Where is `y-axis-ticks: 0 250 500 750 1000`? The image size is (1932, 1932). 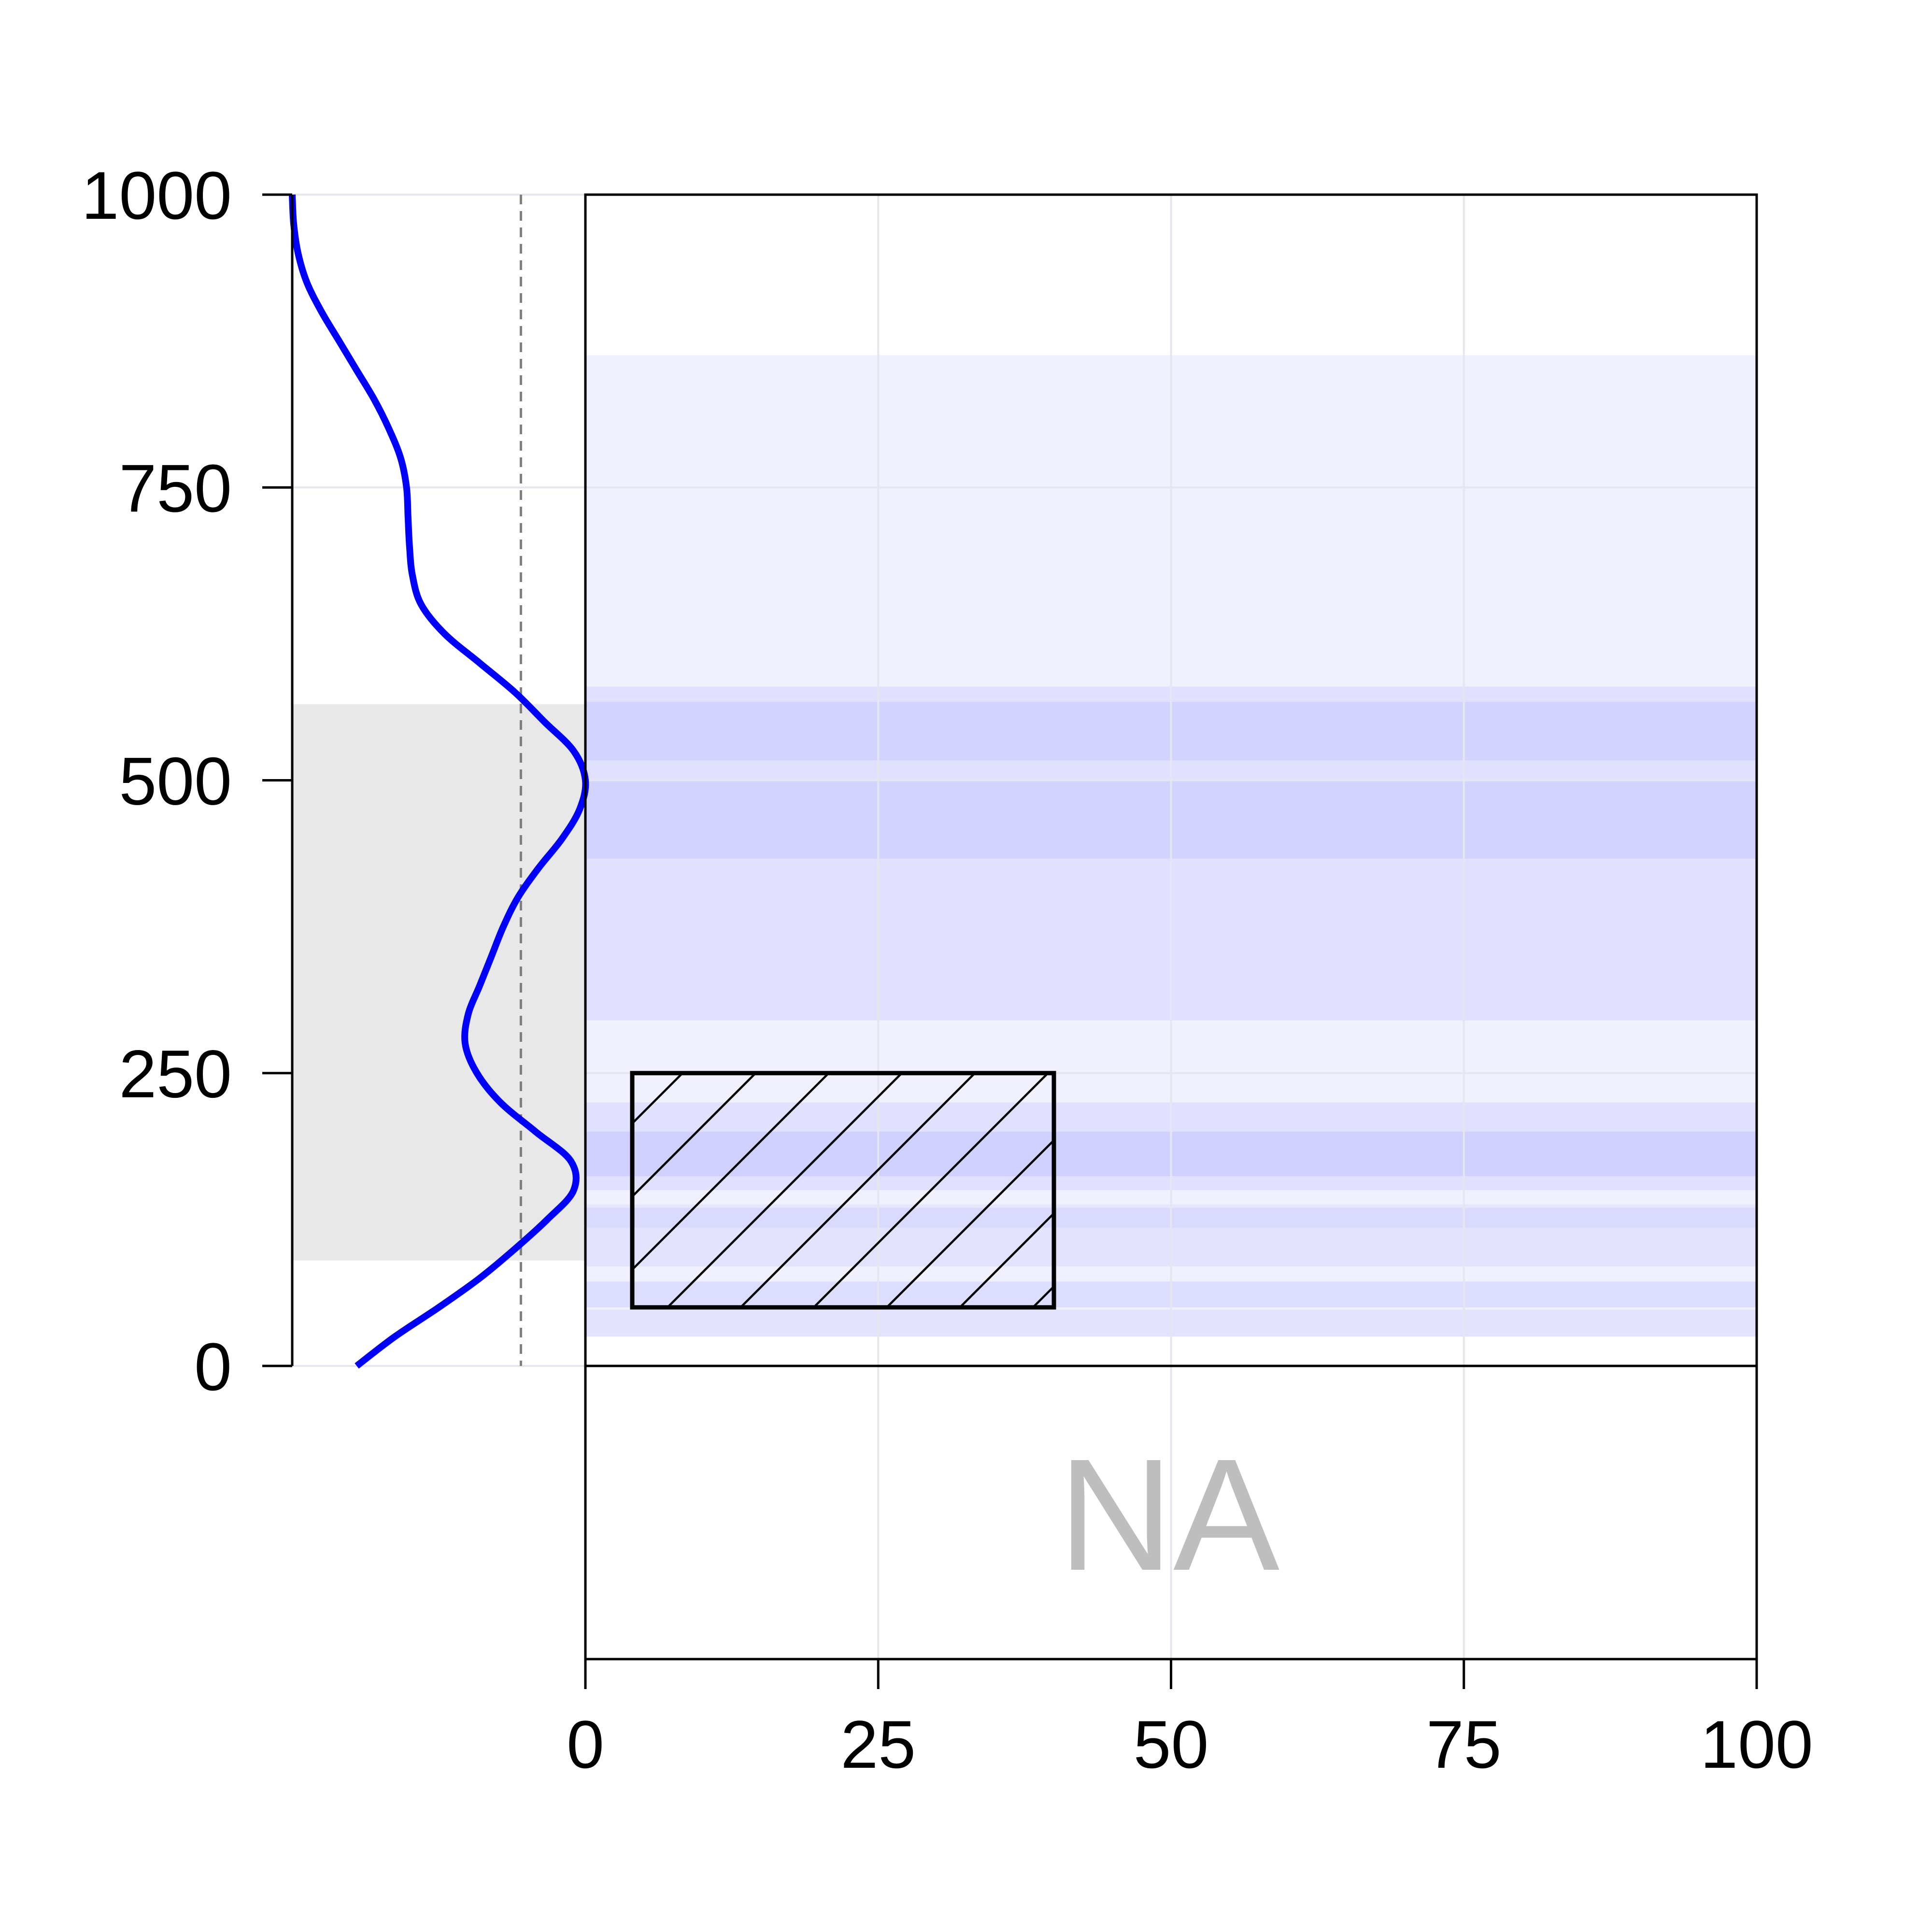
y-axis-ticks: 0 250 500 750 1000 is located at coordinates (187, 781).